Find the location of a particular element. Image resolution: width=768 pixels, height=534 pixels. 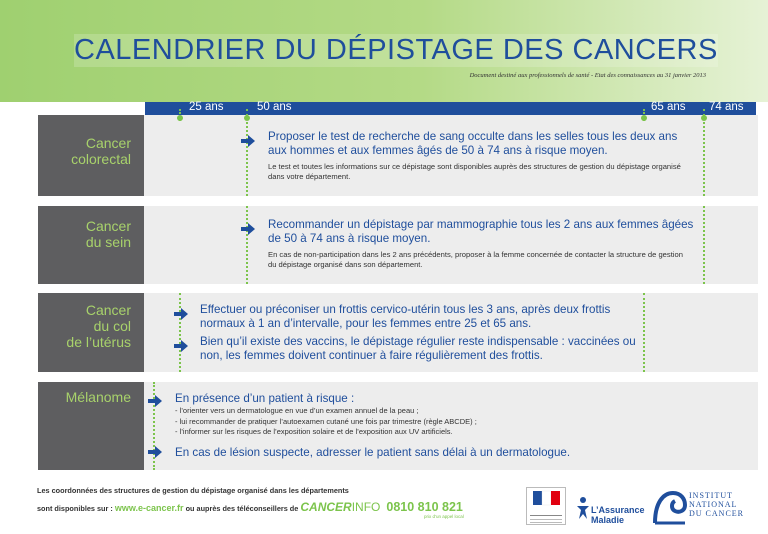

label-uterus-line2: du col is located at coordinates (112, 326).